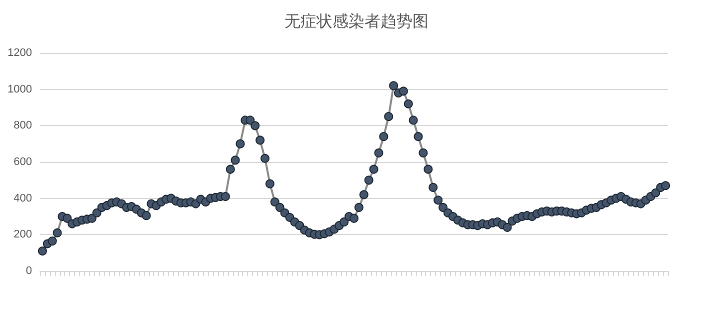 Image resolution: width=713 pixels, height=336 pixels. Describe the element at coordinates (356, 21) in the screenshot. I see `chart-title: 无症状感染者趋势图` at that location.